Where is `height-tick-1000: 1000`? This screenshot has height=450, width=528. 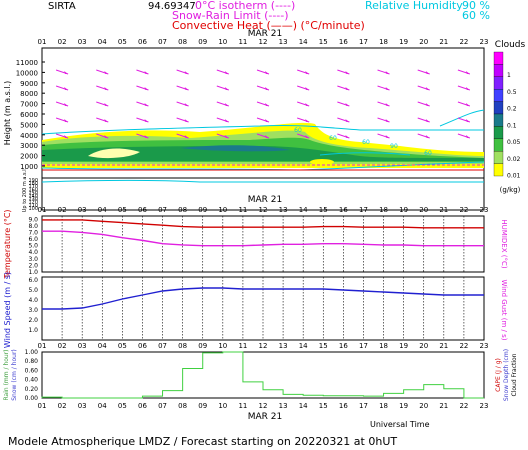 height-tick-1000: 1000 is located at coordinates (29, 167).